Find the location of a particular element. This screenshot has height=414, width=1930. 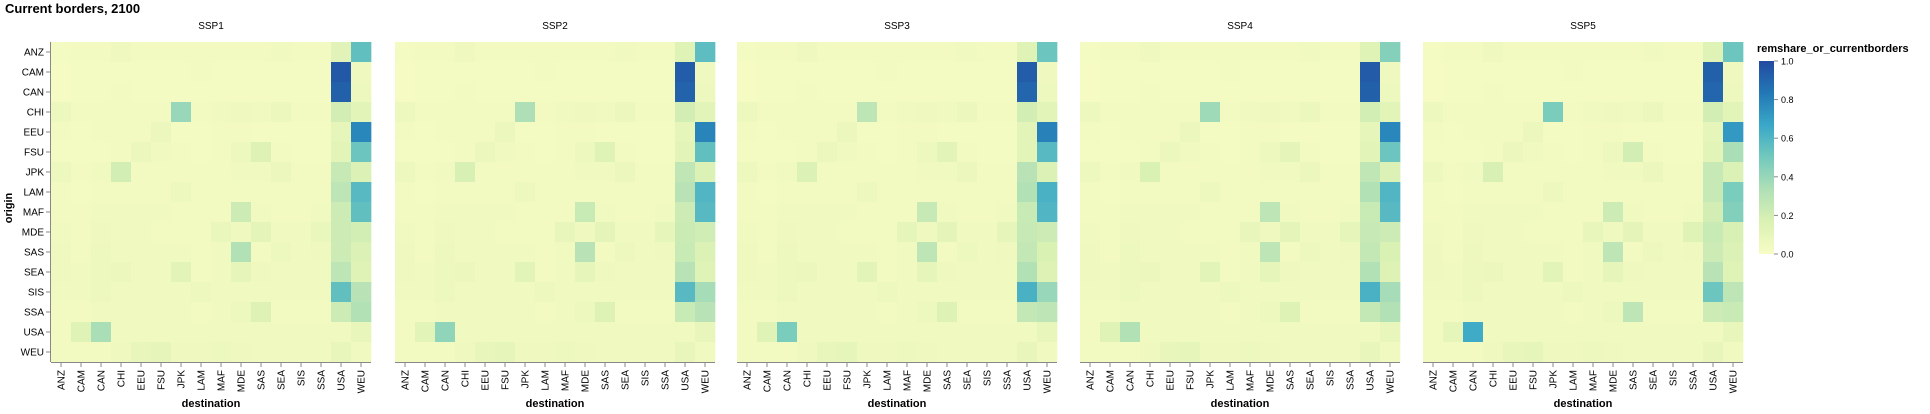

heatmap-cell: CAN → SIS: 0.02 is located at coordinates (301, 92).